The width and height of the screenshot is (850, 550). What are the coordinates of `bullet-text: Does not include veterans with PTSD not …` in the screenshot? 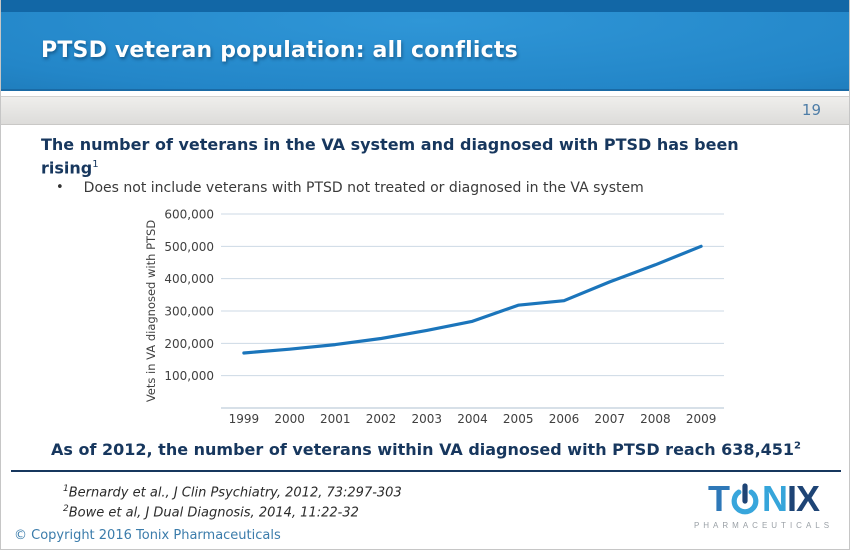 It's located at (363, 188).